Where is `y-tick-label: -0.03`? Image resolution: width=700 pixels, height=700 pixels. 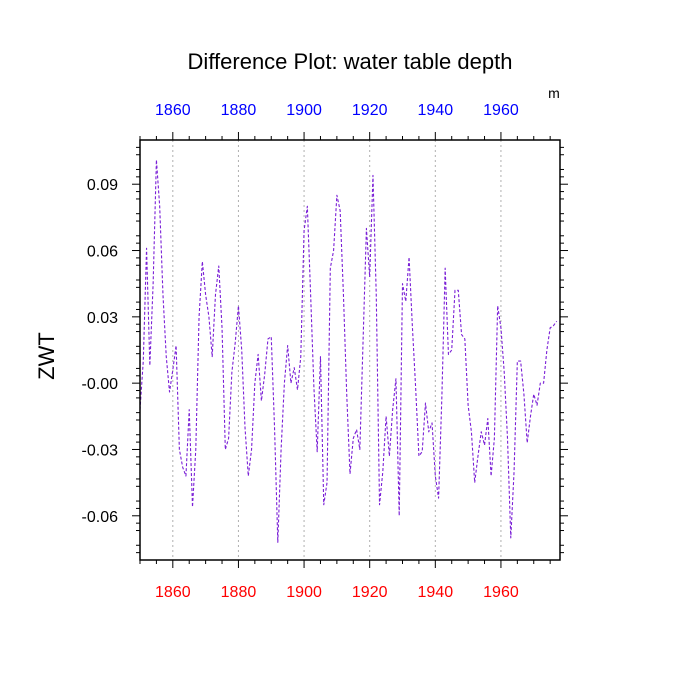 y-tick-label: -0.03 is located at coordinates (100, 450).